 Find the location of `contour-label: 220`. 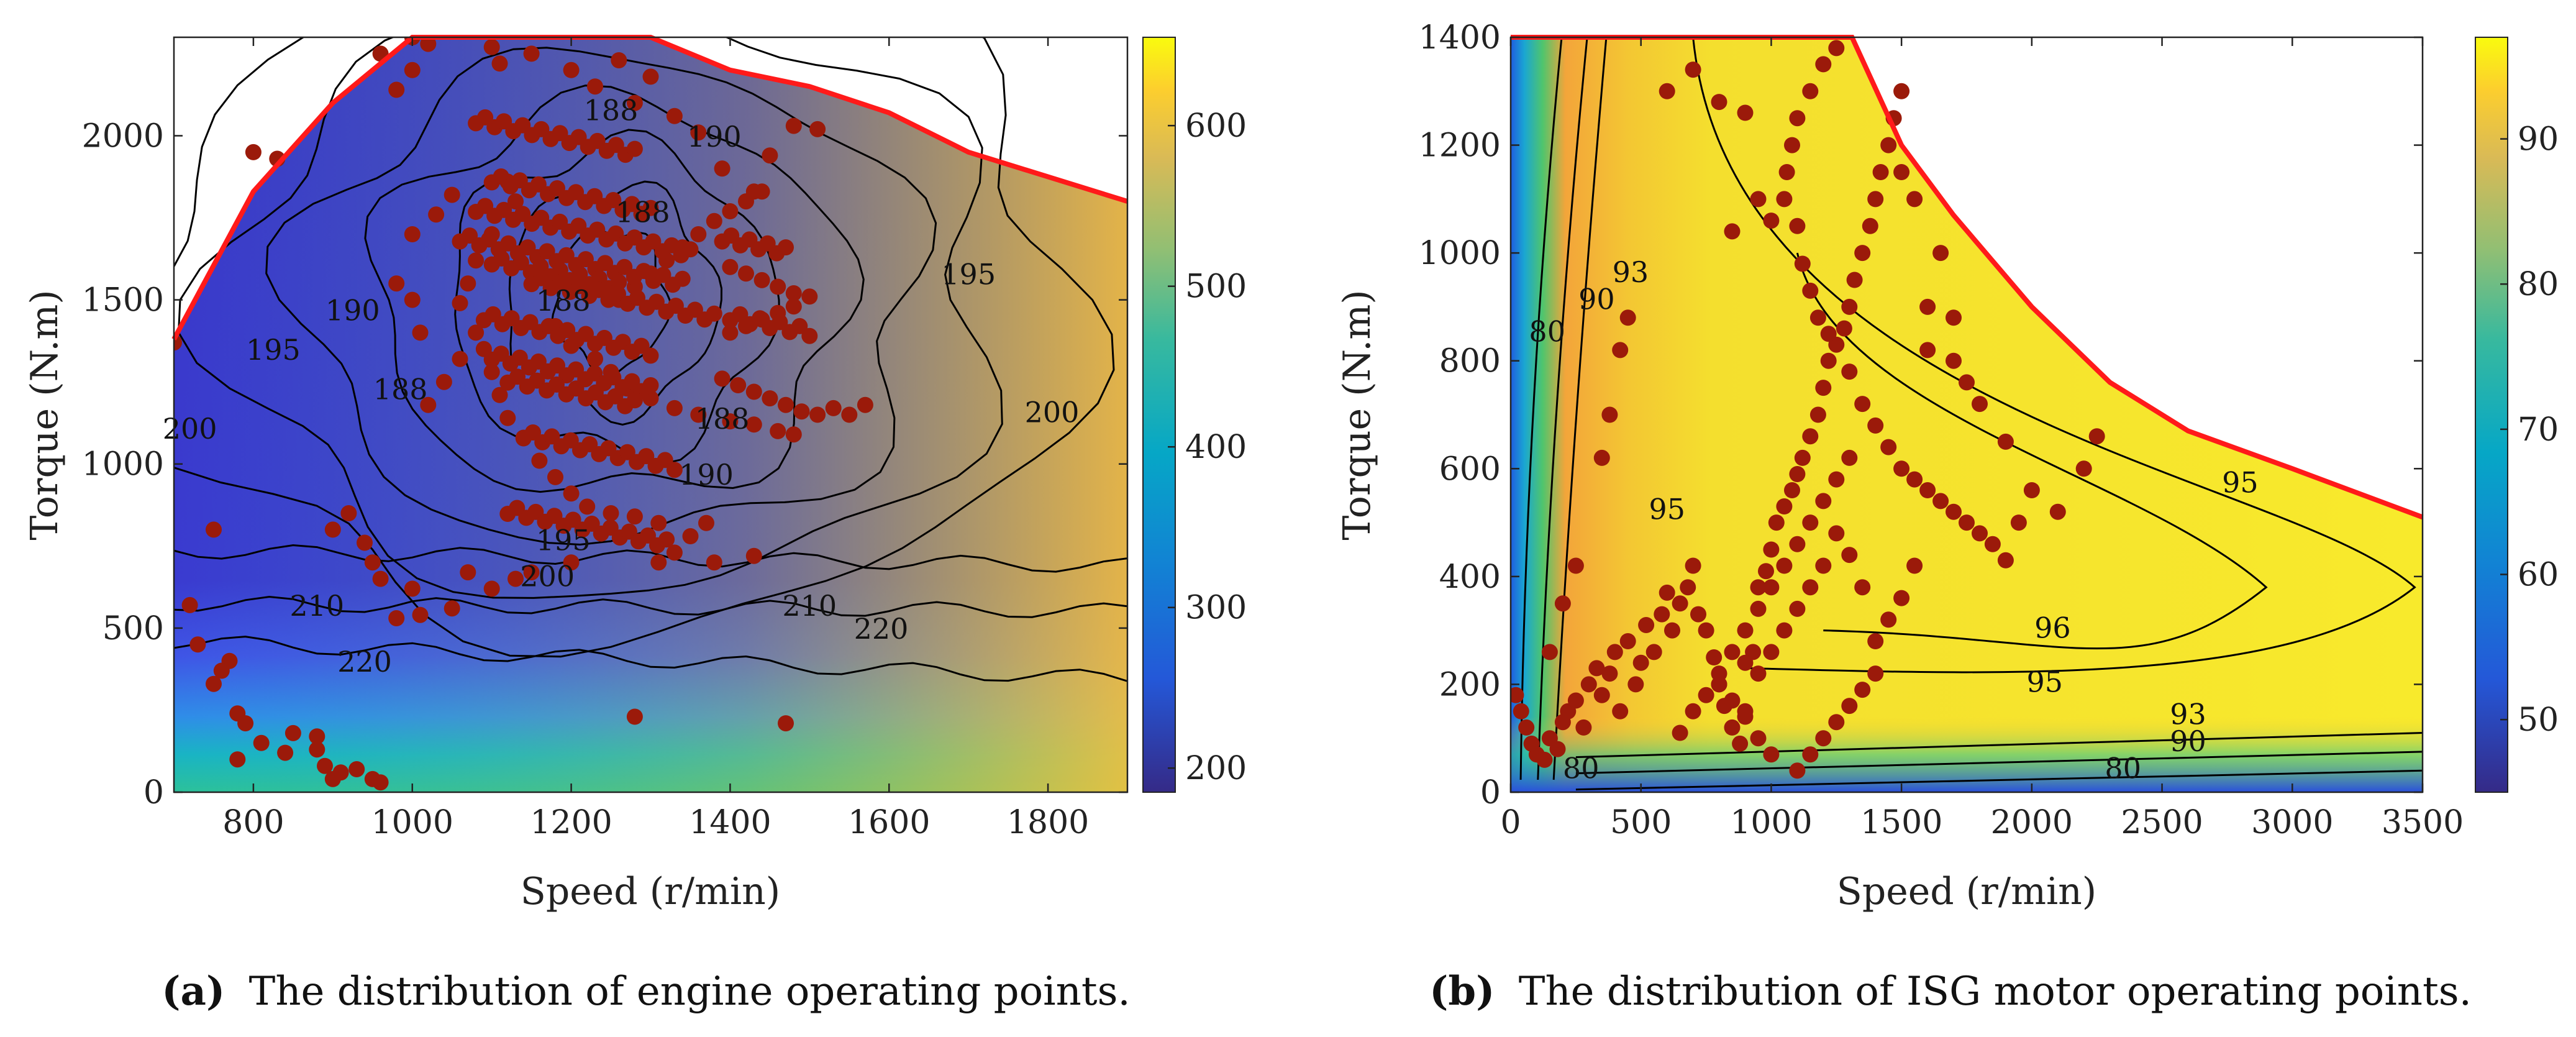

contour-label: 220 is located at coordinates (881, 629).